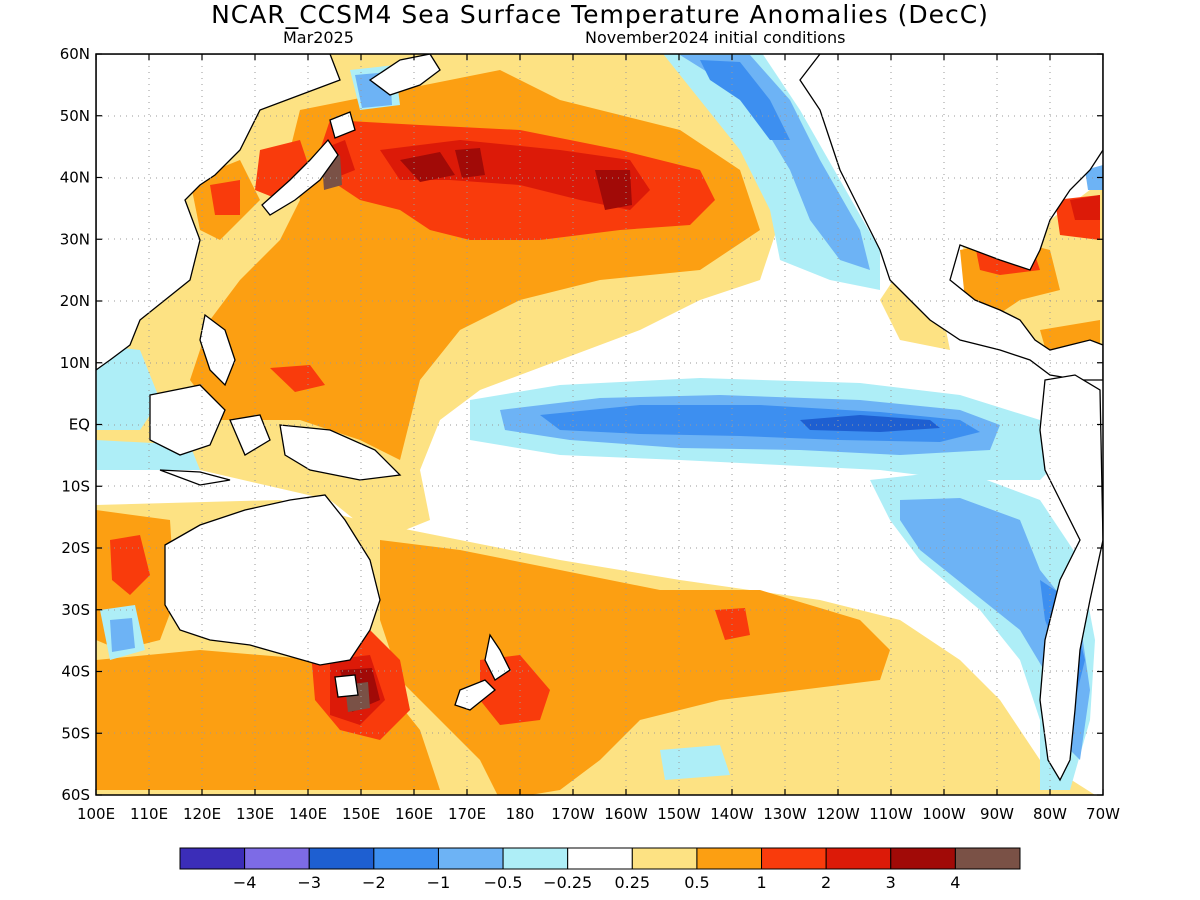 This screenshot has width=1200, height=900. What do you see at coordinates (567, 882) in the screenshot?
I see `colorbar-label: −0.25` at bounding box center [567, 882].